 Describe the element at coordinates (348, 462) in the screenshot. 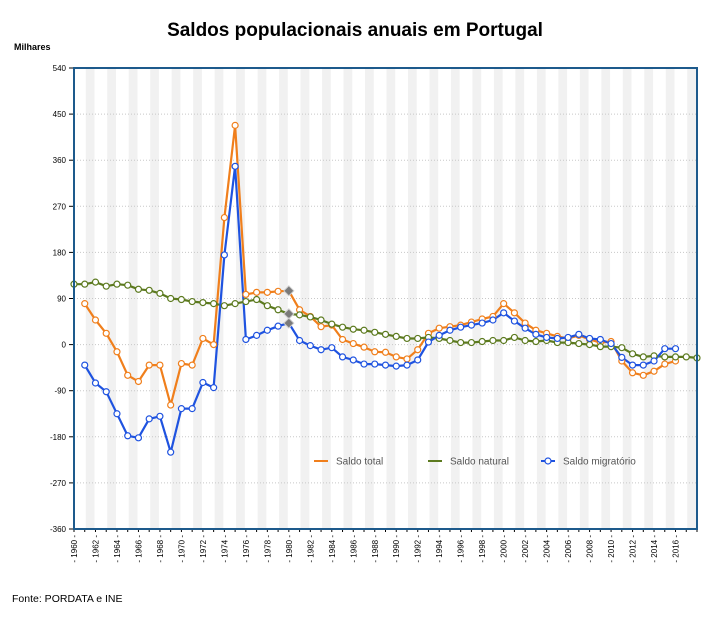

I see `legend-item-saldo-total: Saldo total` at that location.